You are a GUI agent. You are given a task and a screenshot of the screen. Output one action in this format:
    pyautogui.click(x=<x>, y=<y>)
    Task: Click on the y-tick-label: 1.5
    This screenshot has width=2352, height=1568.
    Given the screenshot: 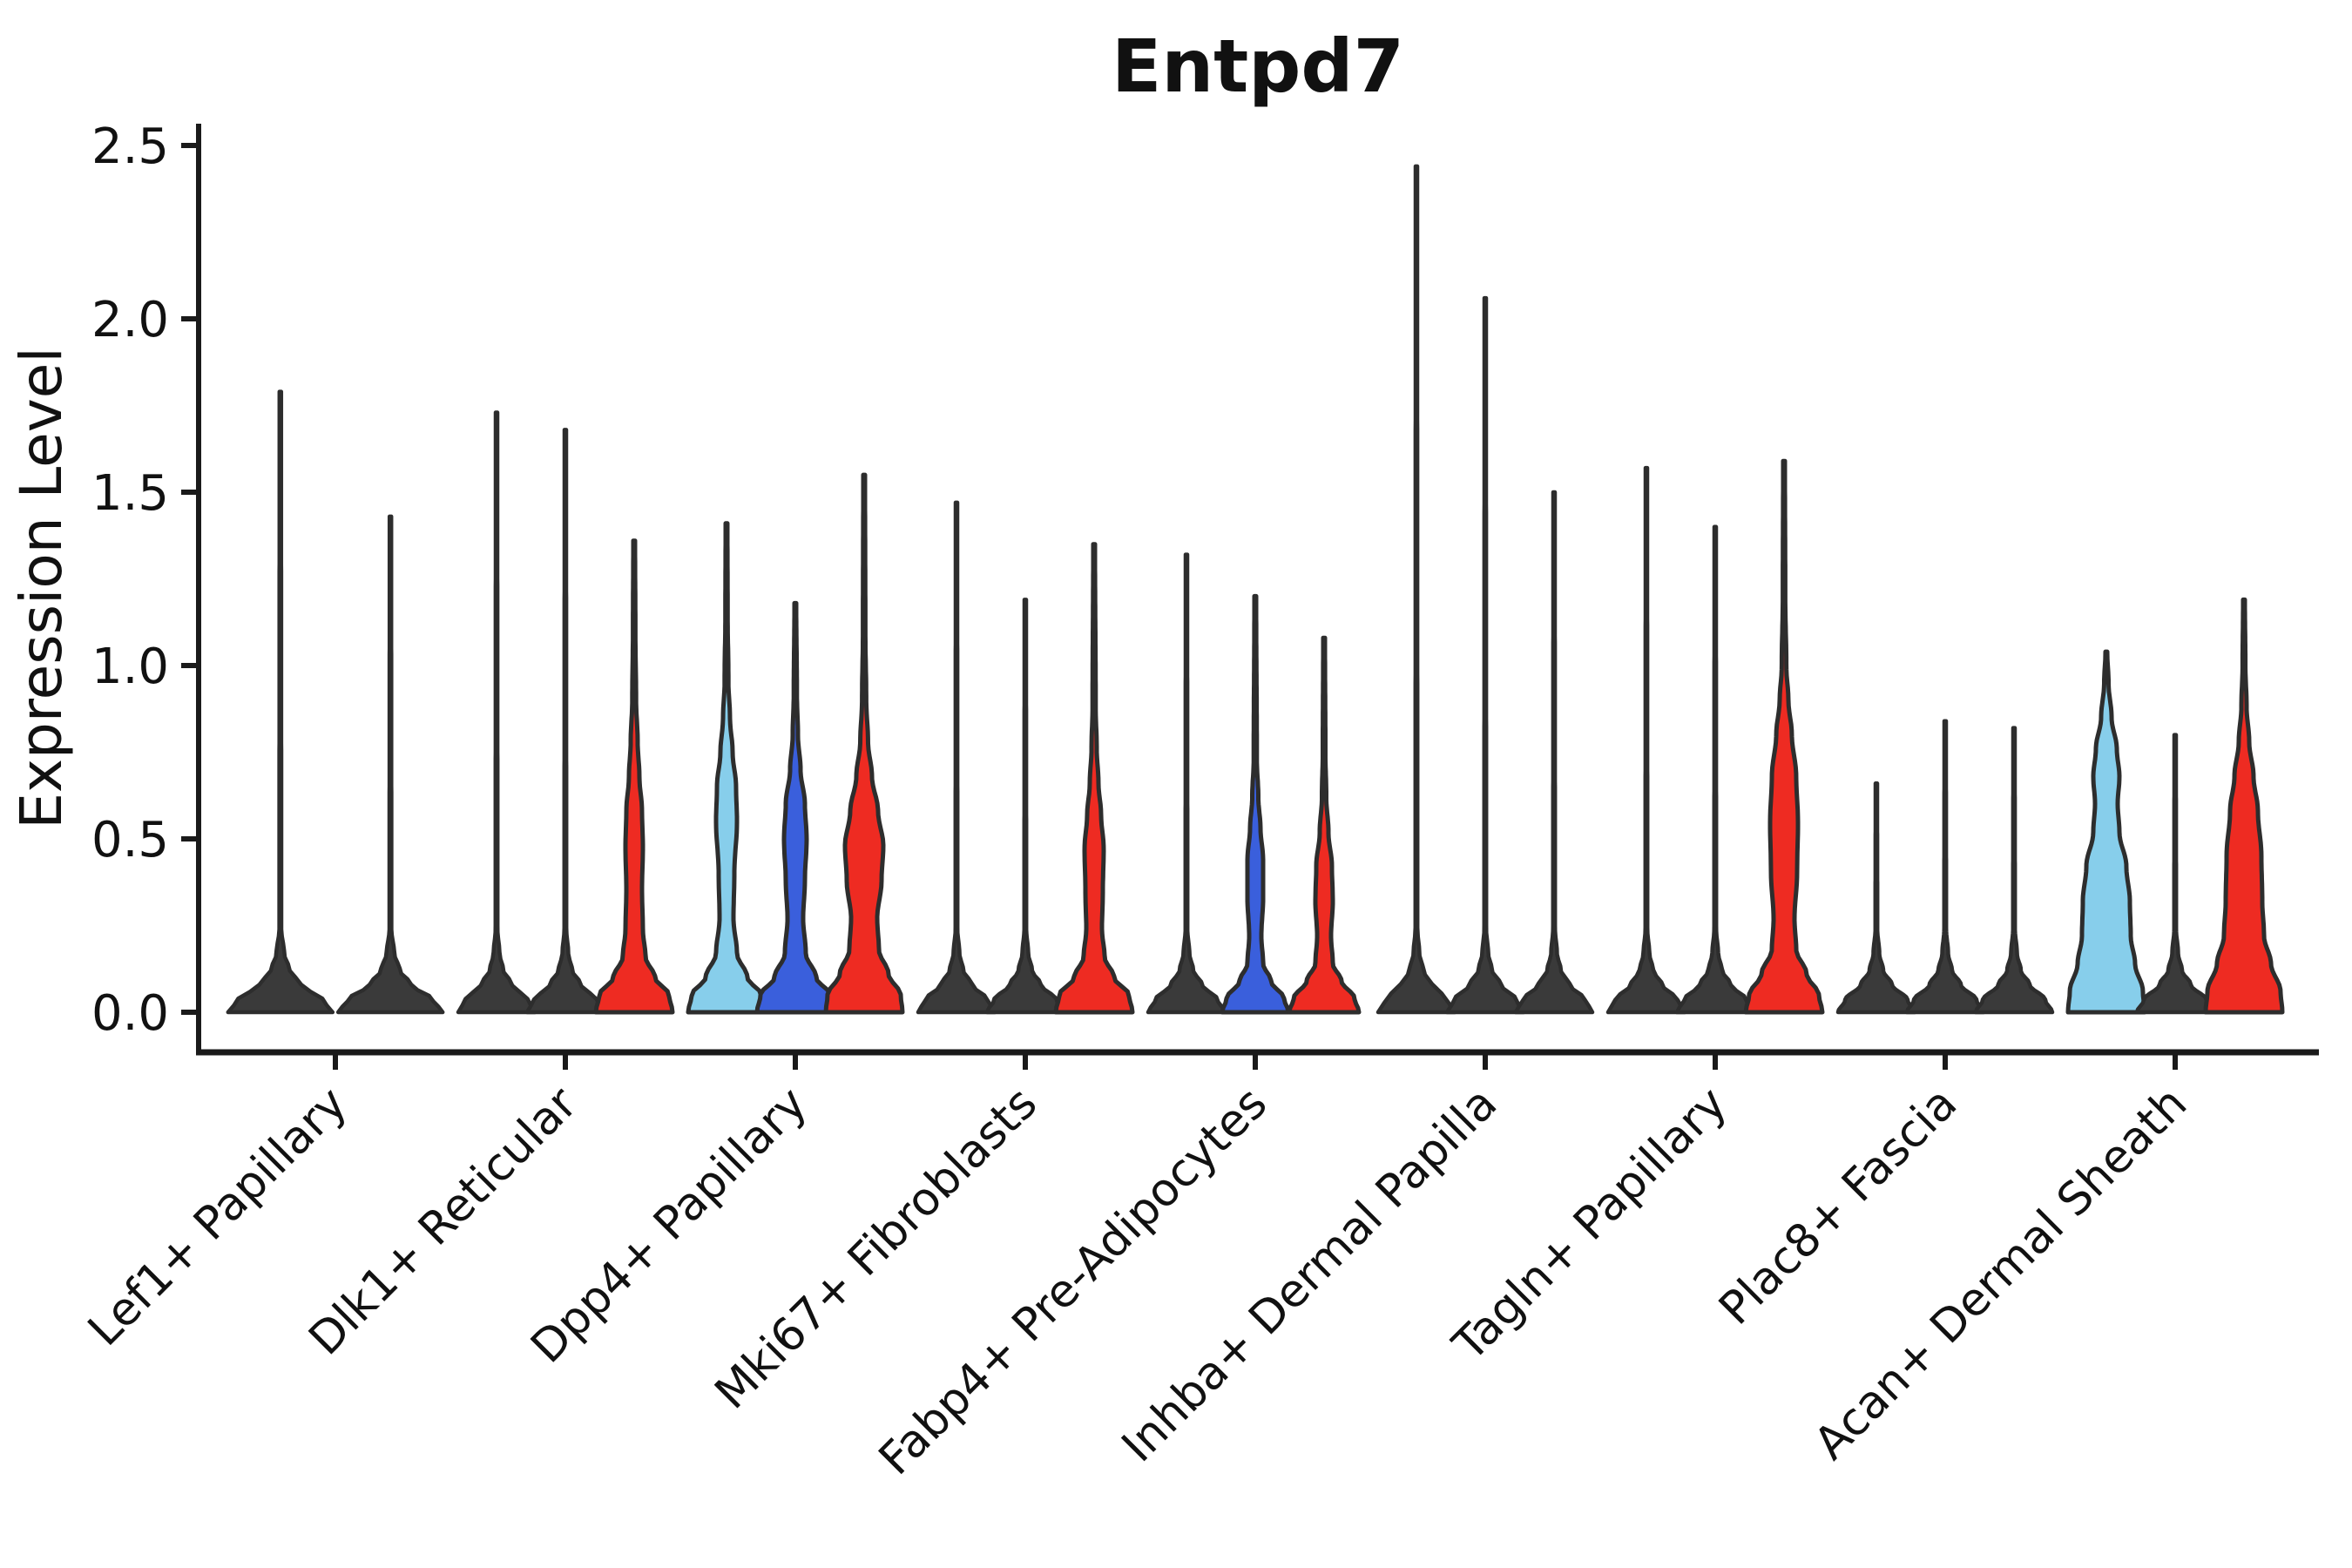 What is the action you would take?
    pyautogui.click(x=130, y=494)
    